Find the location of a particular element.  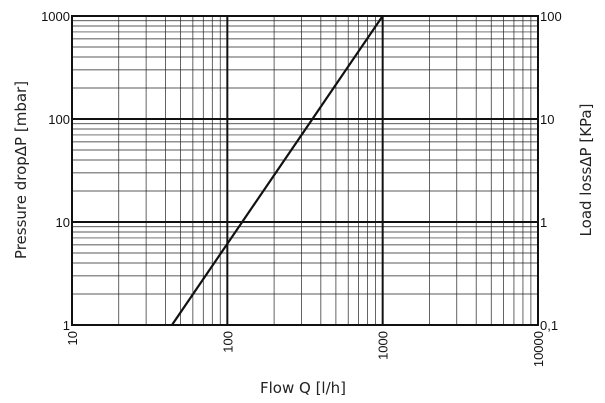

y-tick-label: 1000 is located at coordinates (55, 16).